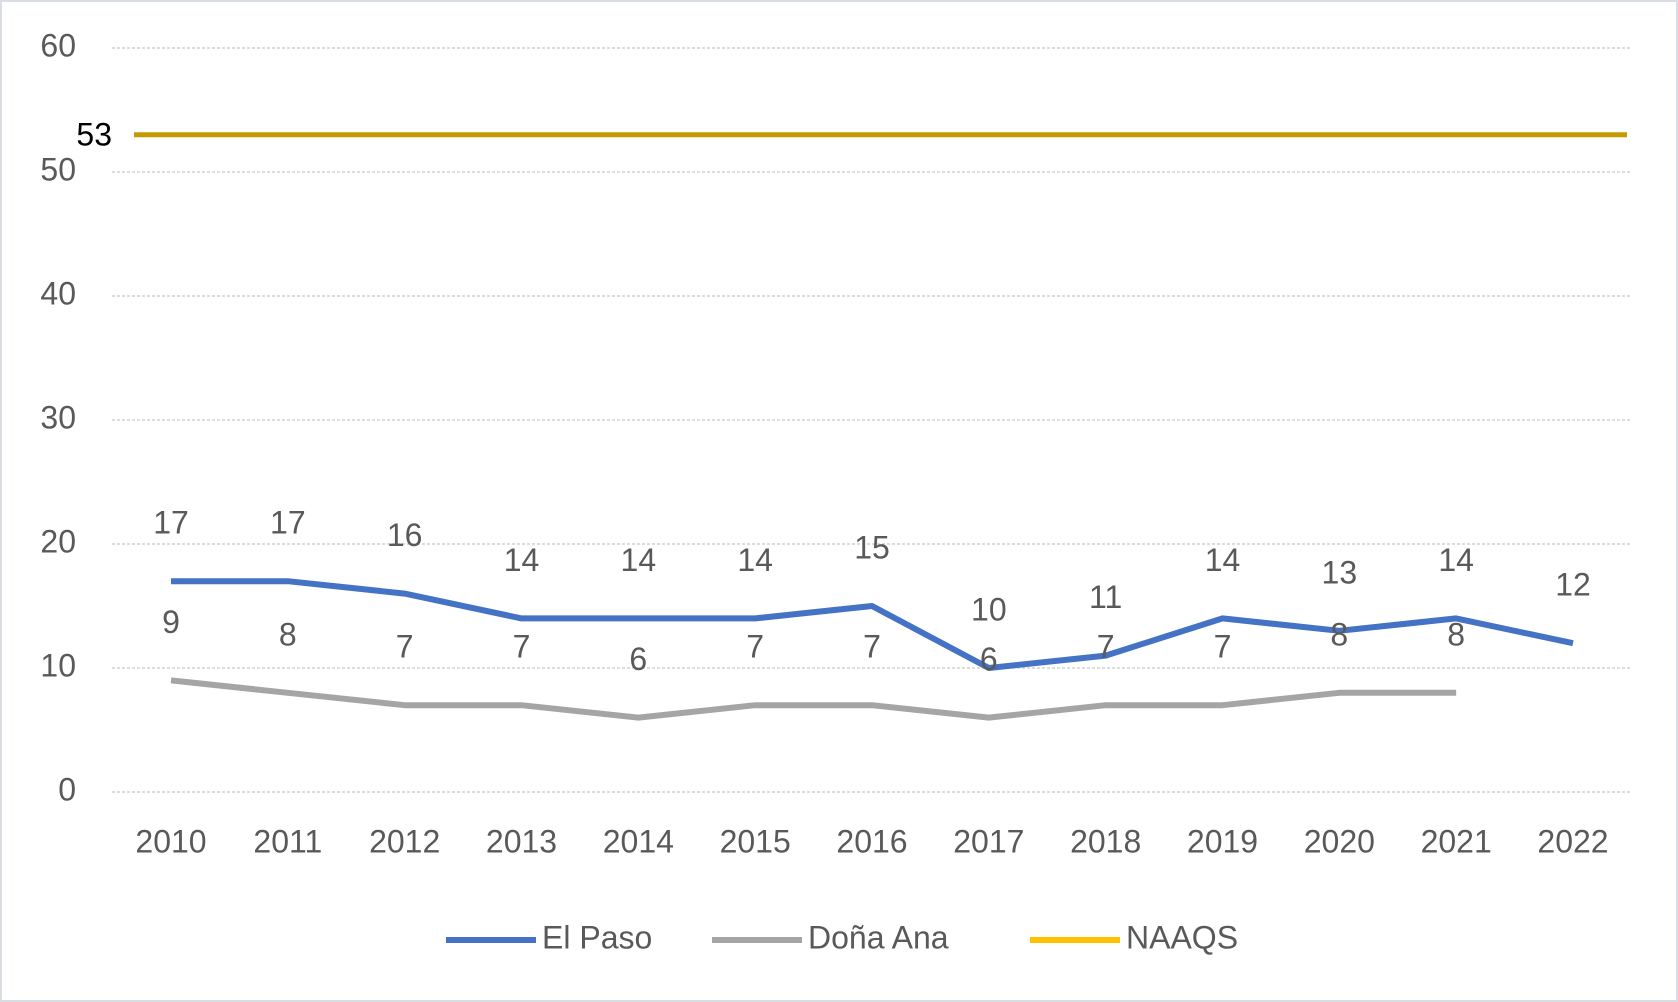  Describe the element at coordinates (1339, 841) in the screenshot. I see `x-tick-label: 2020` at that location.